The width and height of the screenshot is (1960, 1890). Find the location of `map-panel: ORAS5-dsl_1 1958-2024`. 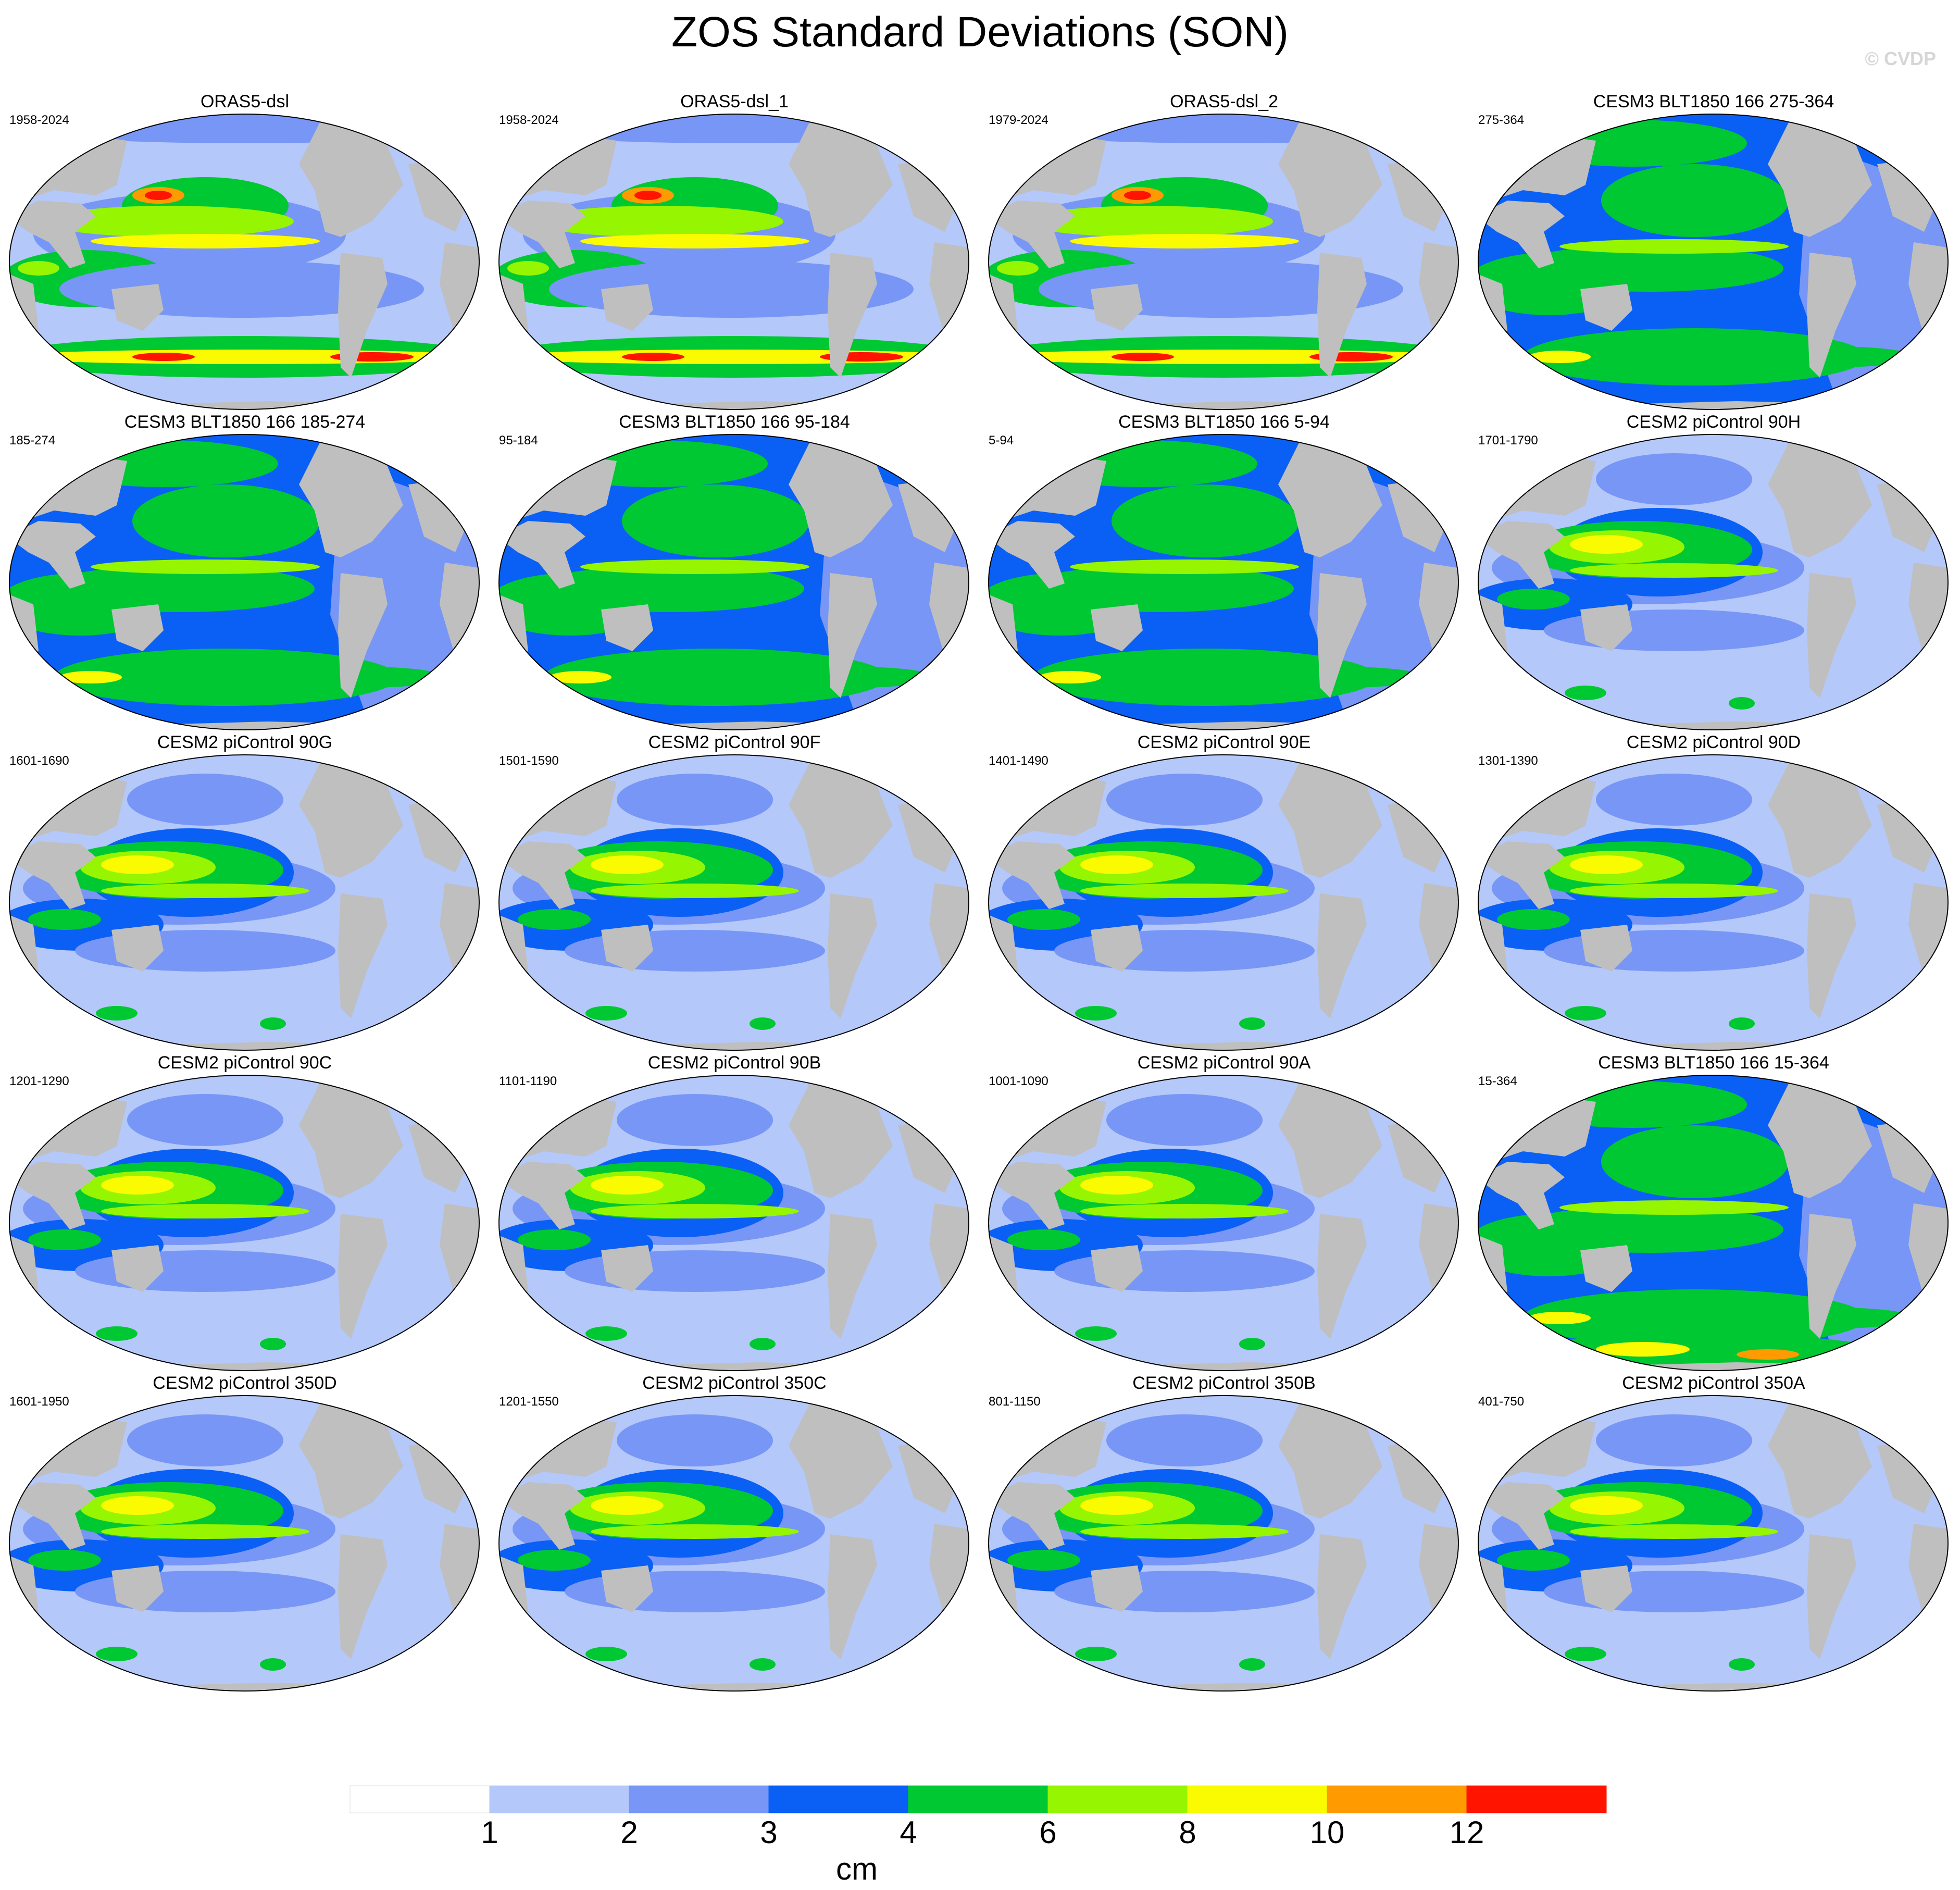

map-panel: ORAS5-dsl_1 1958-2024 is located at coordinates (735, 252).